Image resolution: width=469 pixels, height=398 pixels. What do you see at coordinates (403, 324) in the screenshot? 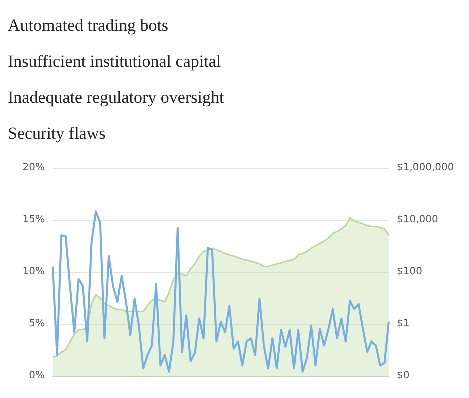
I see `y2-tick-label: $1` at bounding box center [403, 324].